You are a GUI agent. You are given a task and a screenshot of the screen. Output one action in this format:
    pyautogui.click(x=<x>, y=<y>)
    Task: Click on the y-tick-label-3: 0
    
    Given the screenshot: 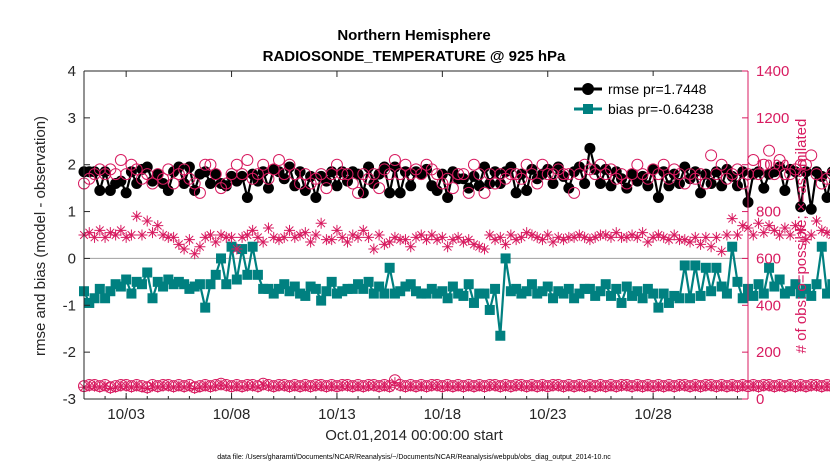 What is the action you would take?
    pyautogui.click(x=72, y=258)
    